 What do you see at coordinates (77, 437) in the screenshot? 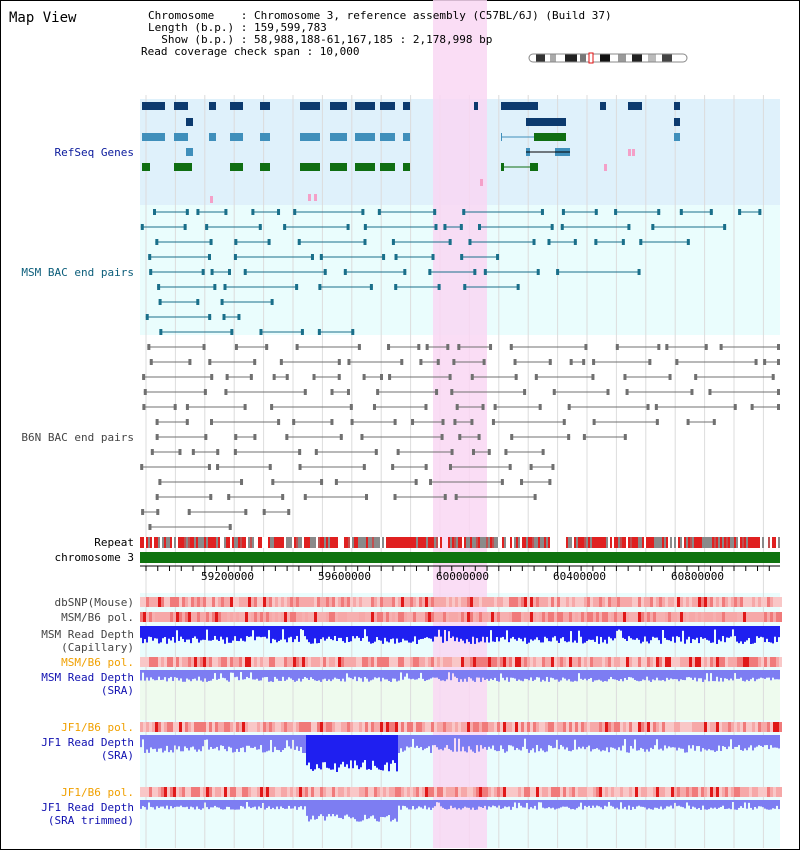
I see `track-label-b6n-bac-end-pairs: B6N BAC end pairs` at bounding box center [77, 437].